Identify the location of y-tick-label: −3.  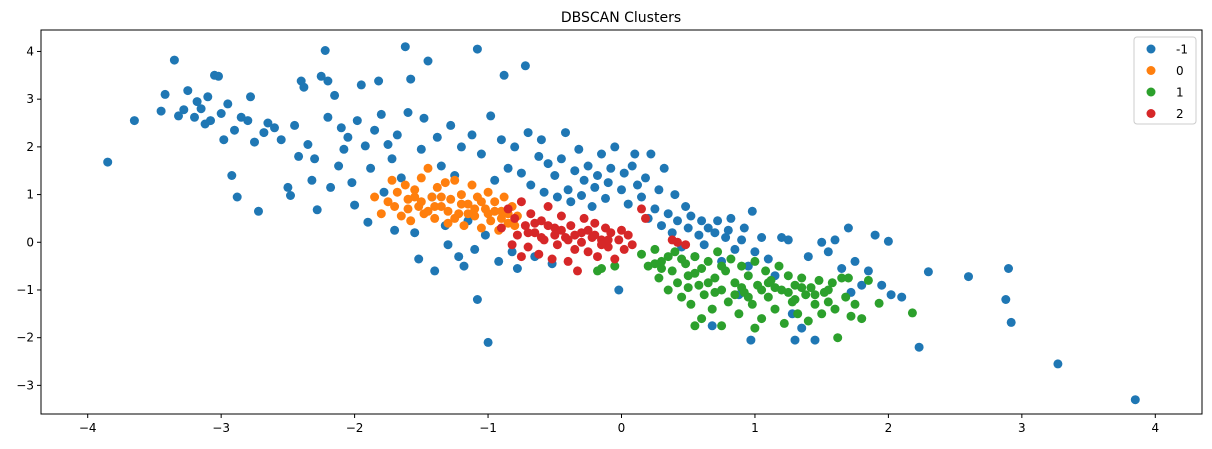
(25, 385).